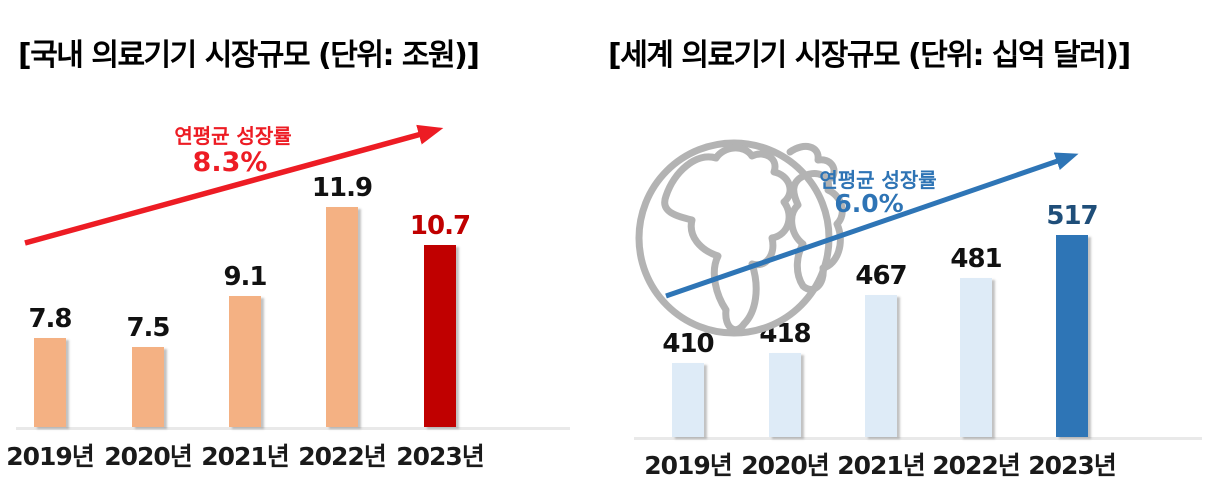 The width and height of the screenshot is (1209, 479). What do you see at coordinates (50, 319) in the screenshot?
I see `bar-value-label: 7.8` at bounding box center [50, 319].